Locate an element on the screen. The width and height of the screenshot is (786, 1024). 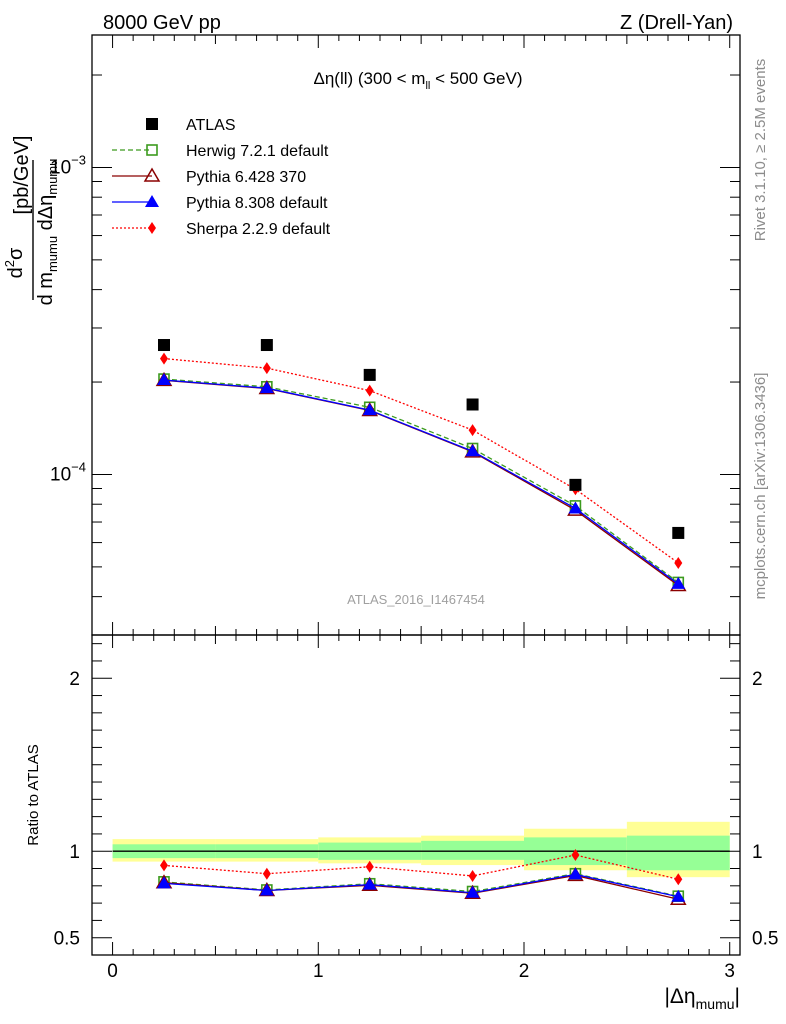
x-axis-label: |Δηmumu| is located at coordinates (702, 998).